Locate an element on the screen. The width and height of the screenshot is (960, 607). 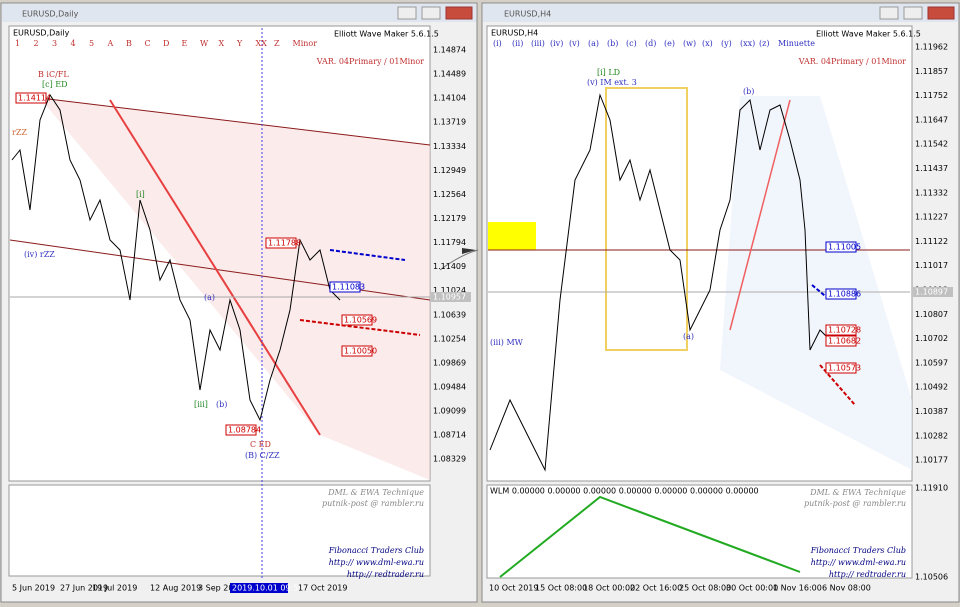
trend-line is located at coordinates (215, 267).